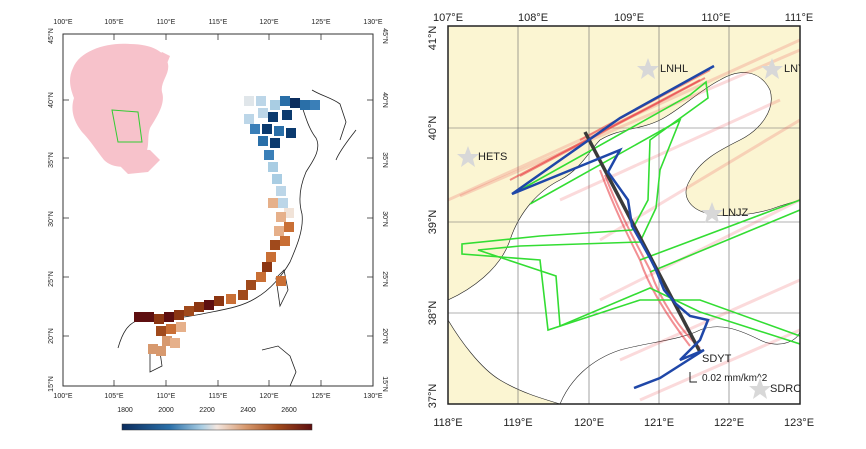  I want to click on colorbar-tick-label: 1800, so click(125, 410).